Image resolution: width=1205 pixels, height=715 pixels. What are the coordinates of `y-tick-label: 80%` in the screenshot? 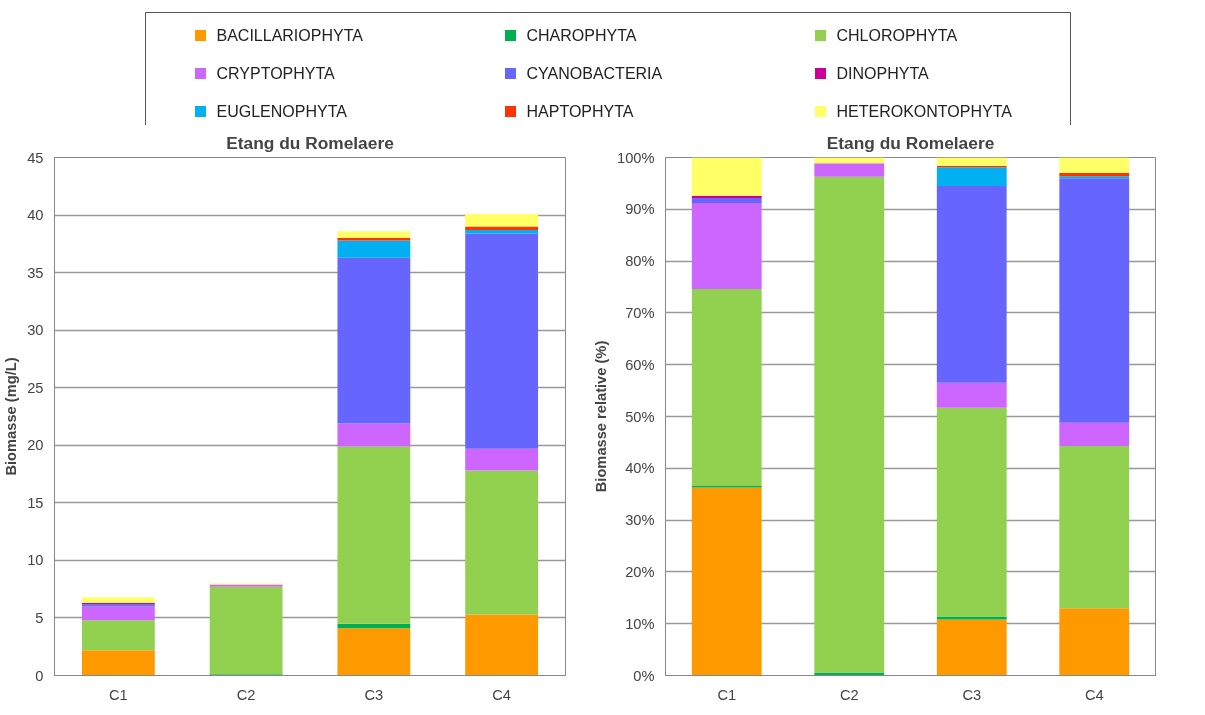 It's located at (640, 261).